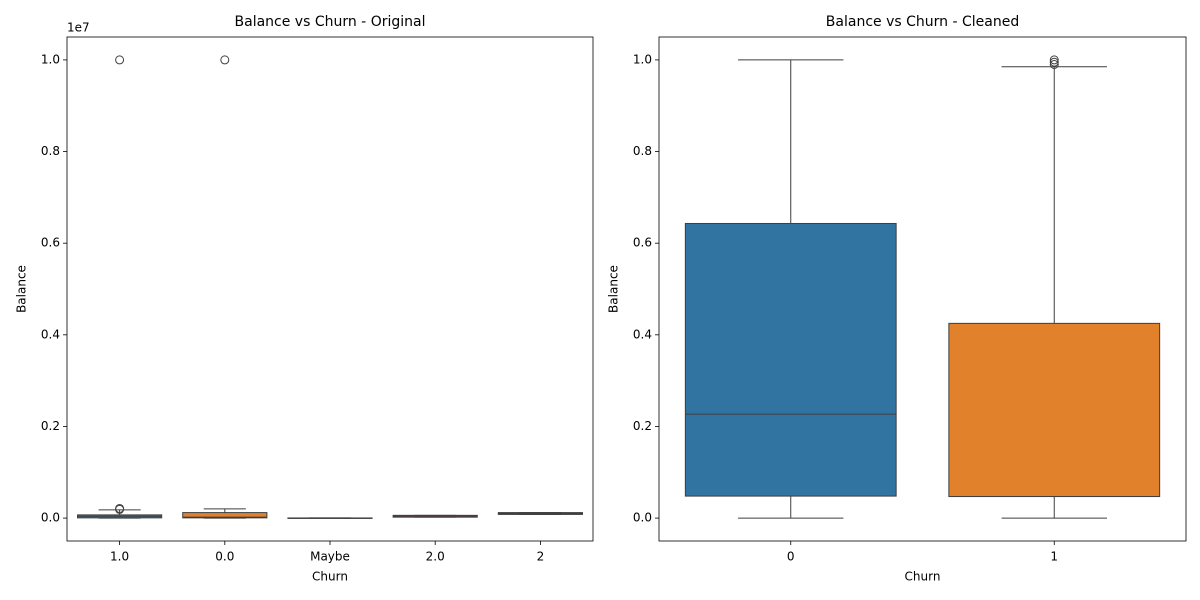 The image size is (1200, 600). I want to click on chart-title: Balance vs Churn - Cleaned, so click(922, 22).